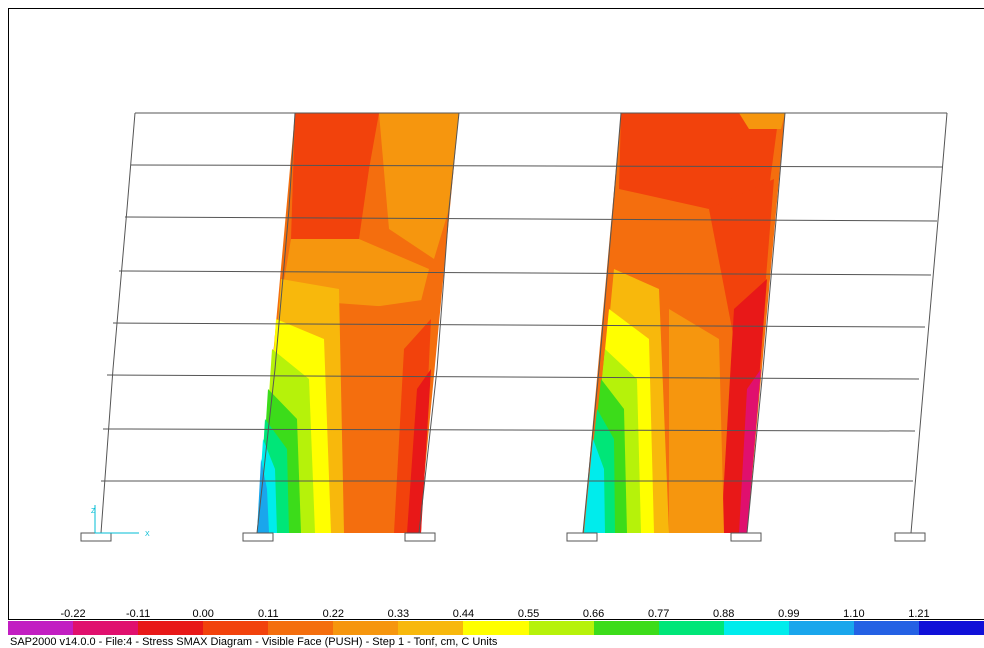 Image resolution: width=984 pixels, height=648 pixels. What do you see at coordinates (116, 519) in the screenshot?
I see `axes-triad` at bounding box center [116, 519].